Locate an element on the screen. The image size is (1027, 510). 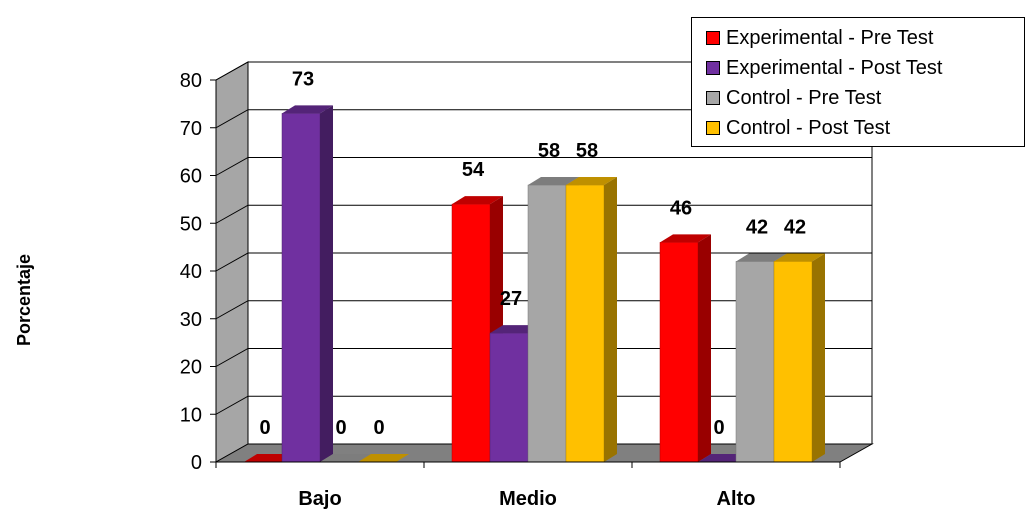
legend-label: Experimental - Pre Test is located at coordinates (830, 37).